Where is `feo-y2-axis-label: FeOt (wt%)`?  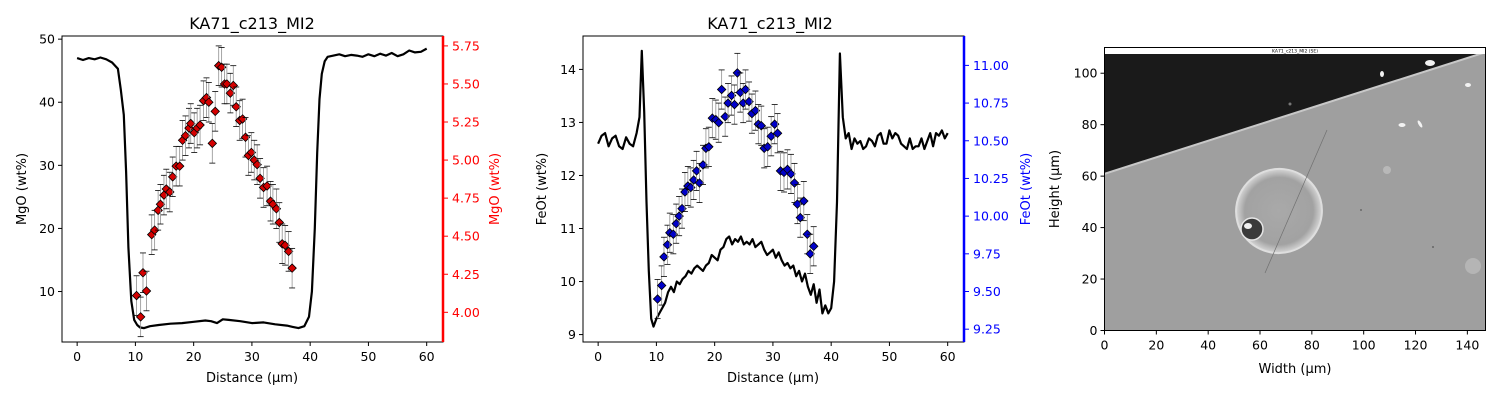
feo-y2-axis-label: FeOt (wt%) is located at coordinates (1026, 189).